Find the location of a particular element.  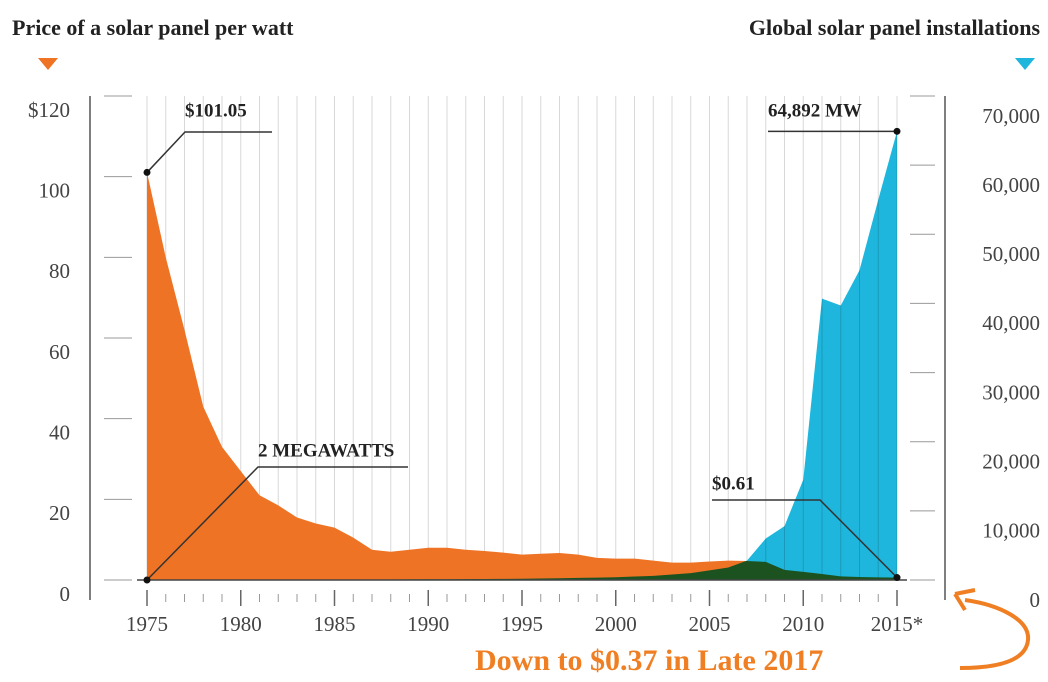

y-tick-label: 20 is located at coordinates (59, 513).